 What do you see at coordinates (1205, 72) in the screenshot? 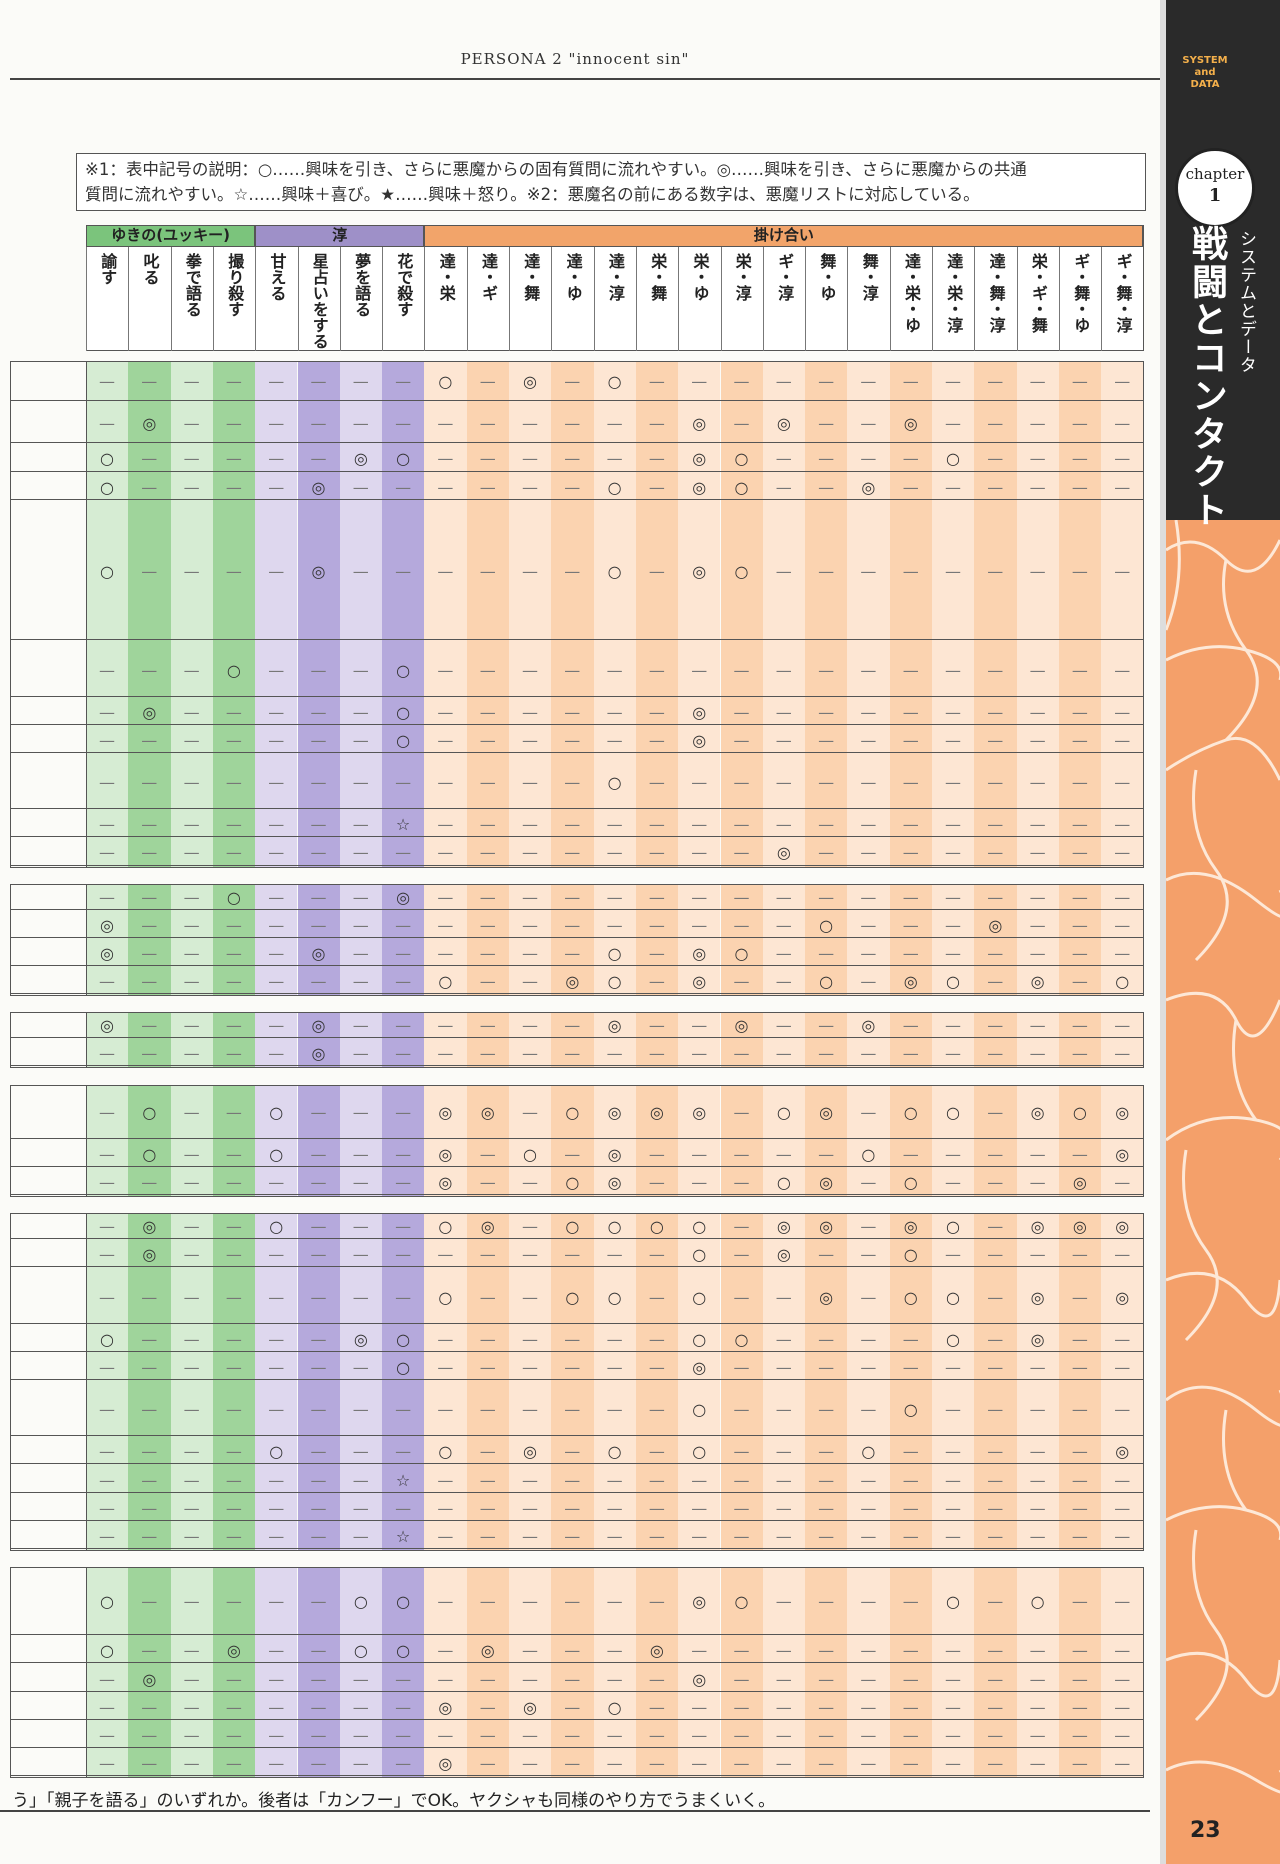
I see `logo-word-2: and` at bounding box center [1205, 72].